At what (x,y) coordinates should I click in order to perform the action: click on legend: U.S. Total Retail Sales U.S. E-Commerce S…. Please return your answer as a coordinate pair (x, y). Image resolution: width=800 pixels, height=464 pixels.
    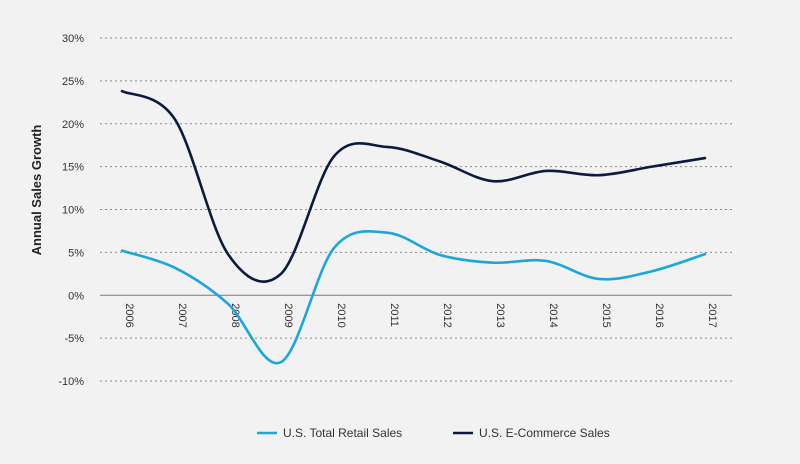
    Looking at the image, I should click on (433, 433).